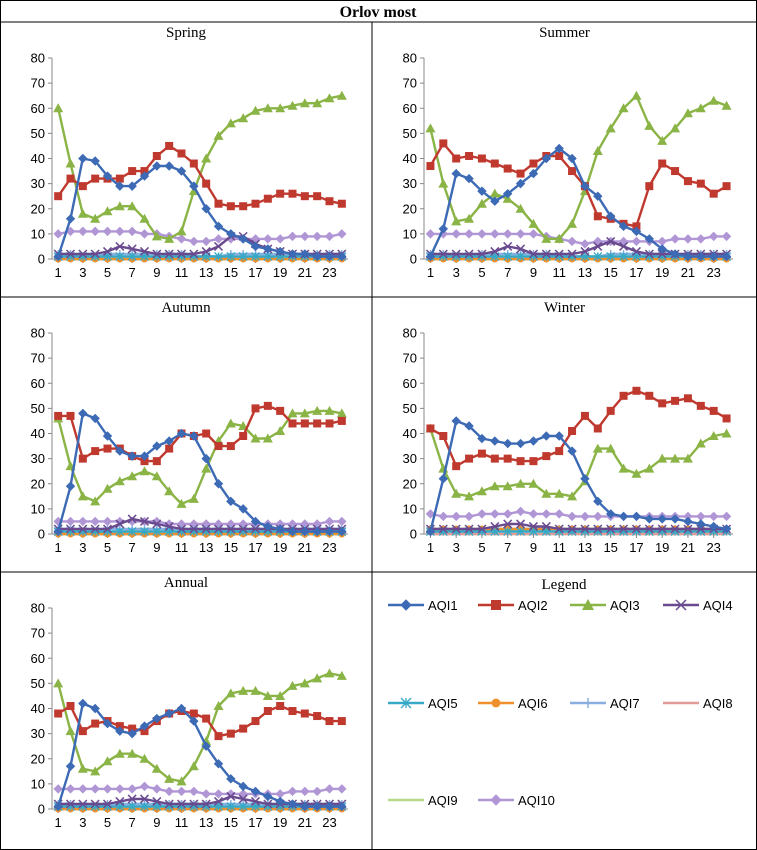 The image size is (757, 850). Describe the element at coordinates (410, 83) in the screenshot. I see `y-tick-label: 70` at that location.